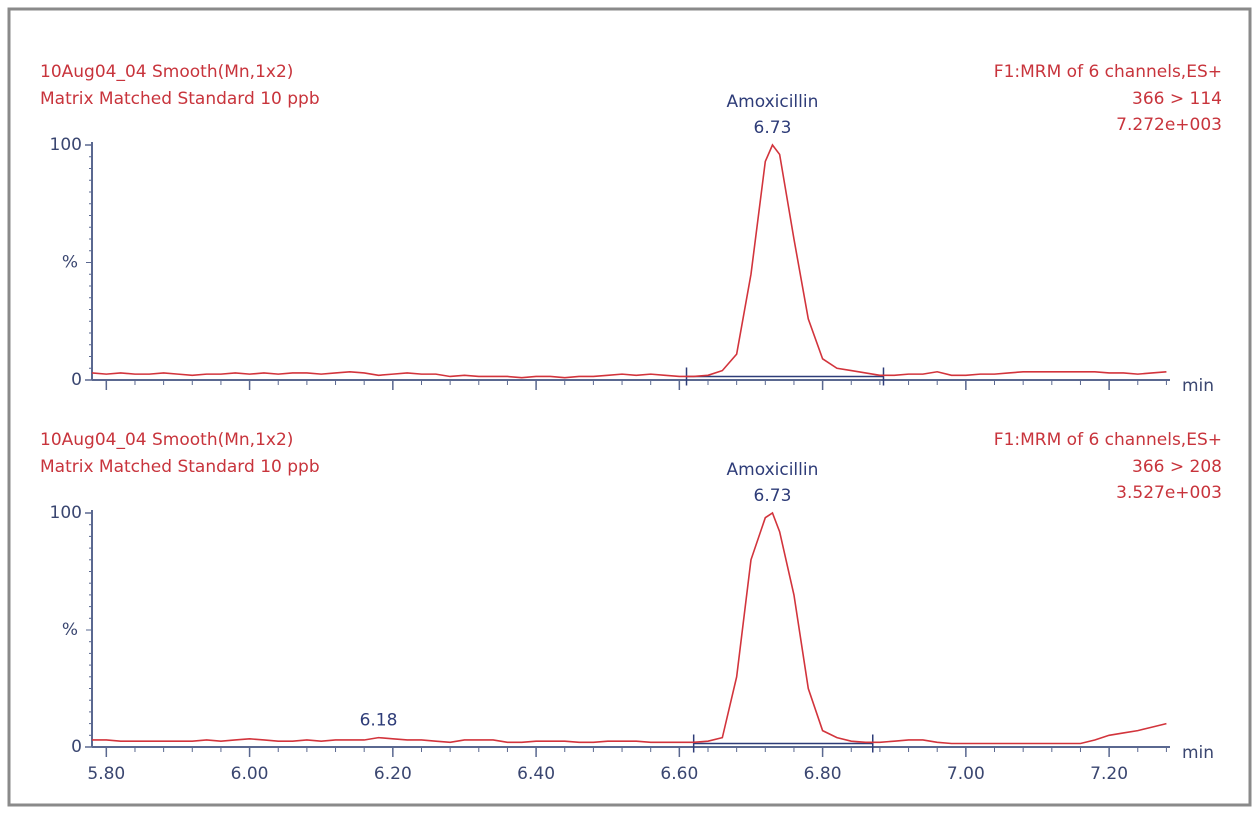  I want to click on x-tick-label: 5.80, so click(106, 774).